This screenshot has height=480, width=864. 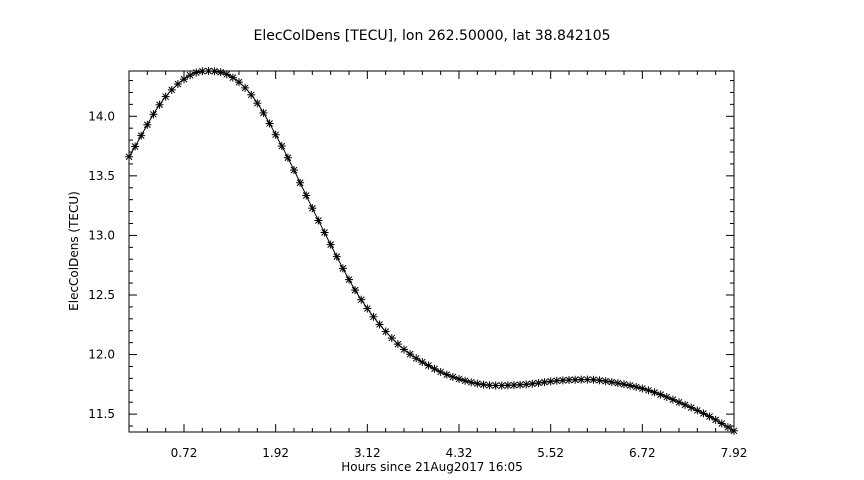 What do you see at coordinates (101, 295) in the screenshot?
I see `y-tick-label: 12.5` at bounding box center [101, 295].